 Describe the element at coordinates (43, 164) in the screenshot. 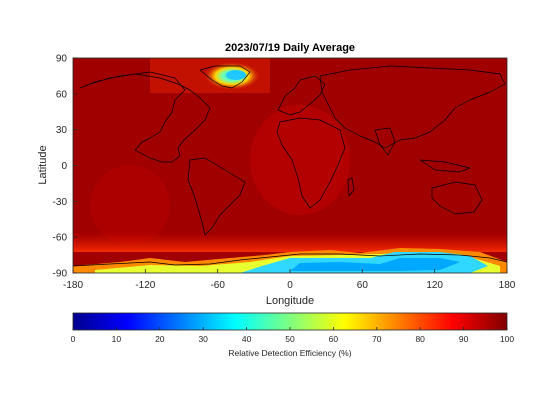

I see `y-axis-label: Latitude` at that location.